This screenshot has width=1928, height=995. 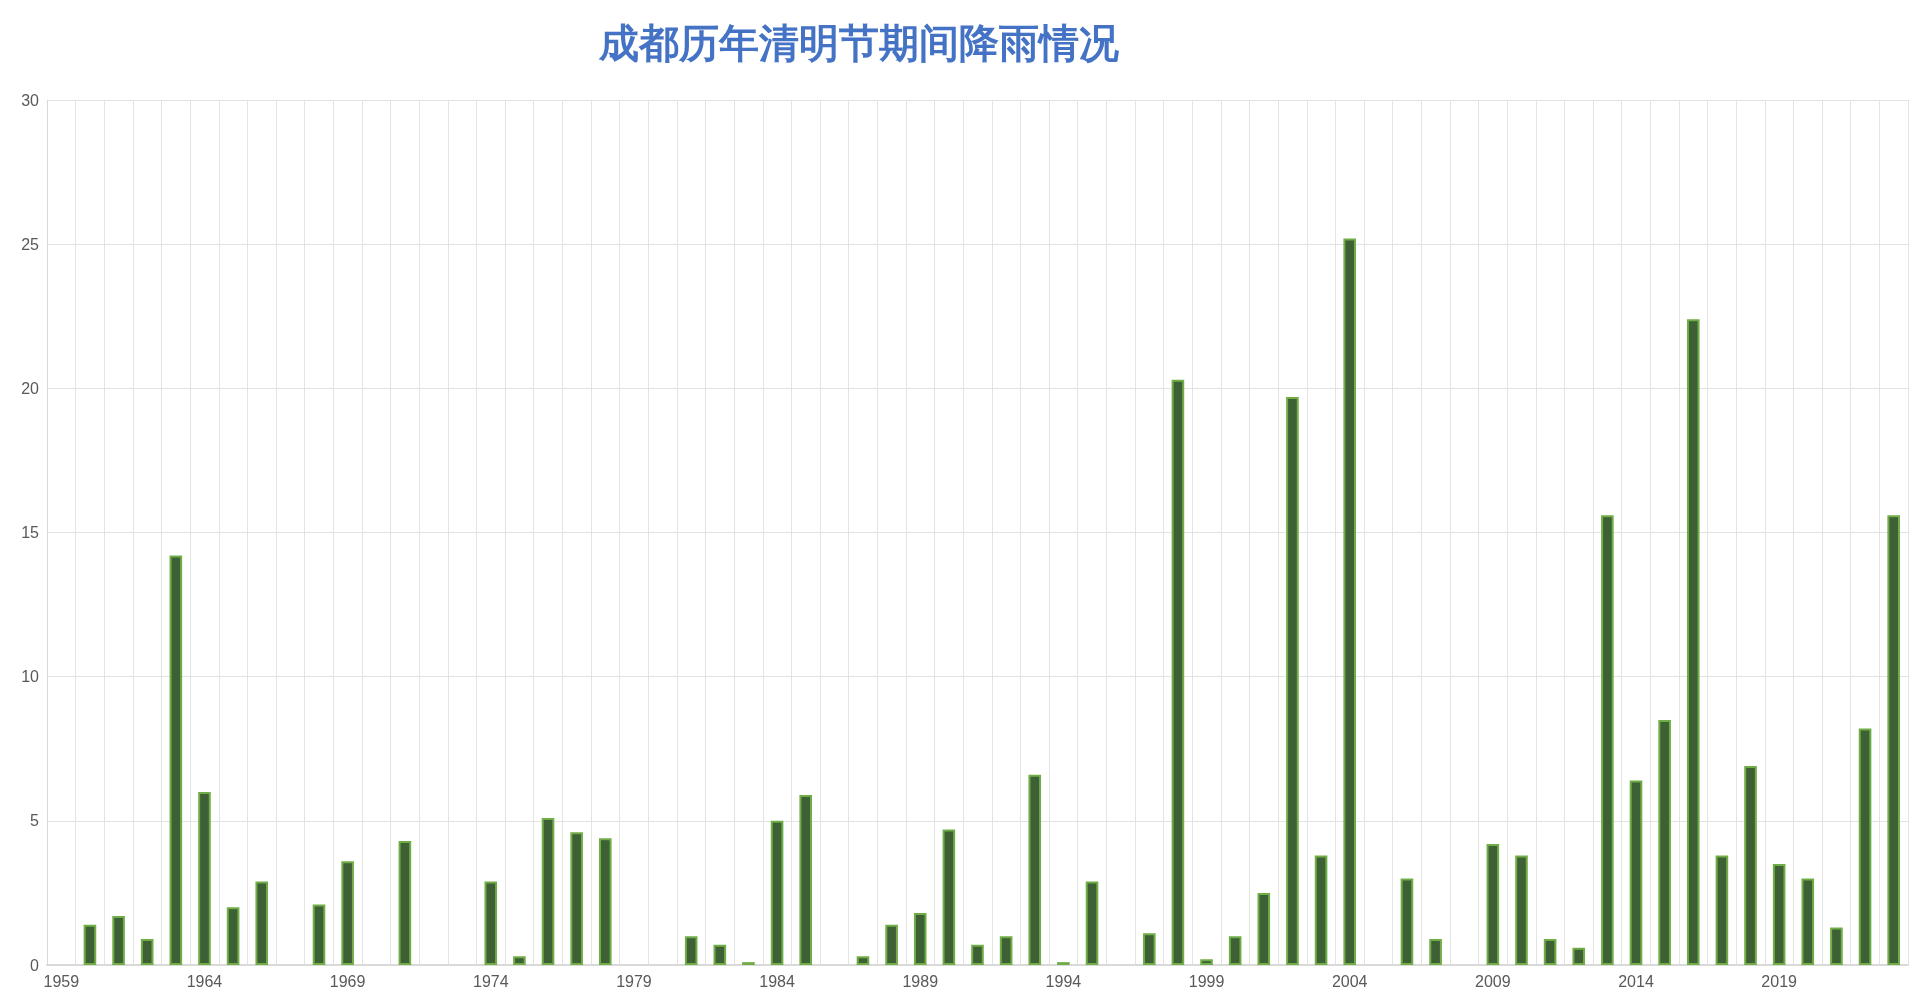 I want to click on chart-title: 成都历年清明节期间降雨情况, so click(x=858, y=43).